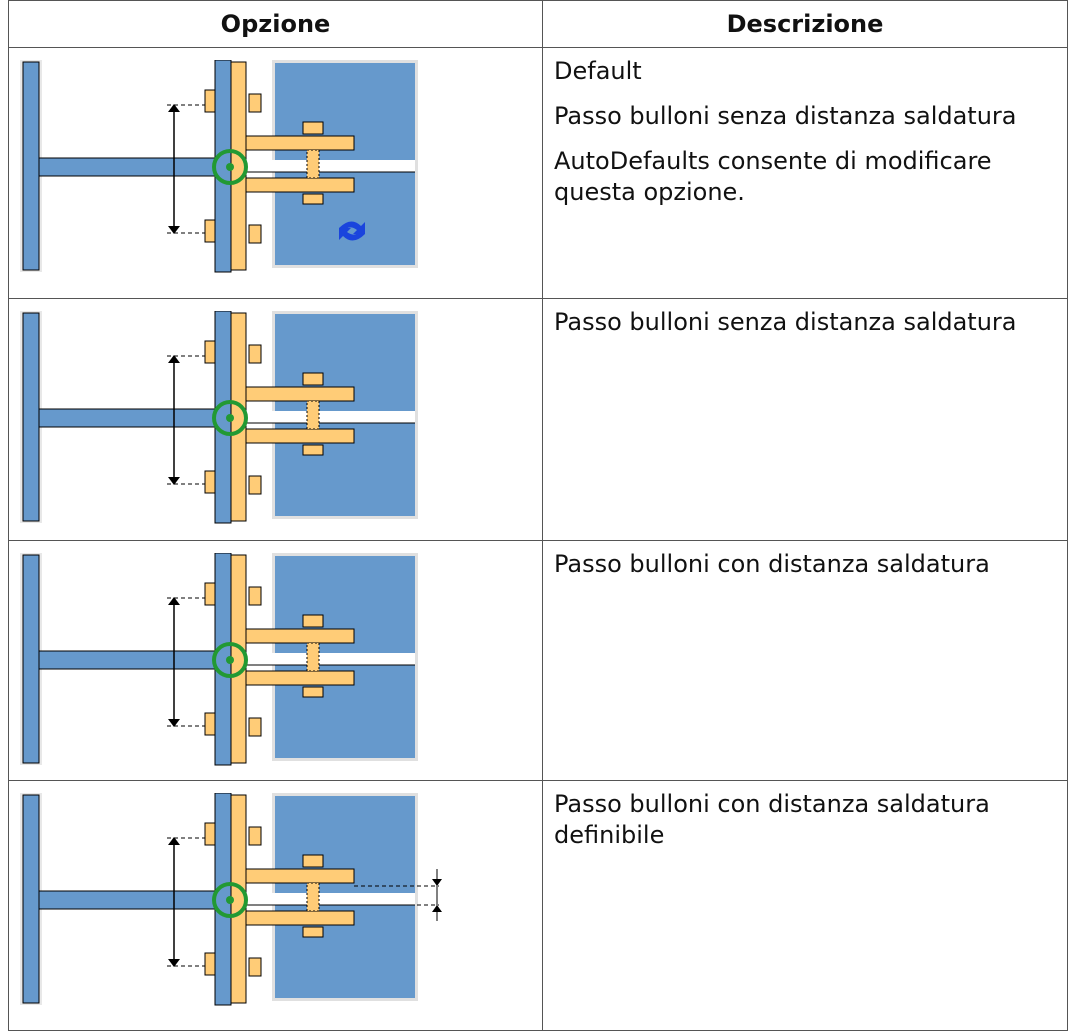 Image resolution: width=1073 pixels, height=1031 pixels. What do you see at coordinates (805, 419) in the screenshot?
I see `description-cell: Passo bulloni senza distanza saldatura` at bounding box center [805, 419].